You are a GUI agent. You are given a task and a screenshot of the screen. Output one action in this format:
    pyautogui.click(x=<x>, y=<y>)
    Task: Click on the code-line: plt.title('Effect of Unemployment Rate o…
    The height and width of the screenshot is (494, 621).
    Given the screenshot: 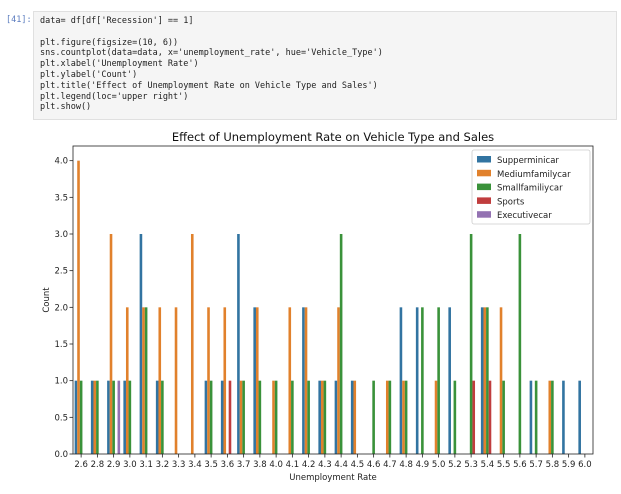 What is the action you would take?
    pyautogui.click(x=209, y=85)
    